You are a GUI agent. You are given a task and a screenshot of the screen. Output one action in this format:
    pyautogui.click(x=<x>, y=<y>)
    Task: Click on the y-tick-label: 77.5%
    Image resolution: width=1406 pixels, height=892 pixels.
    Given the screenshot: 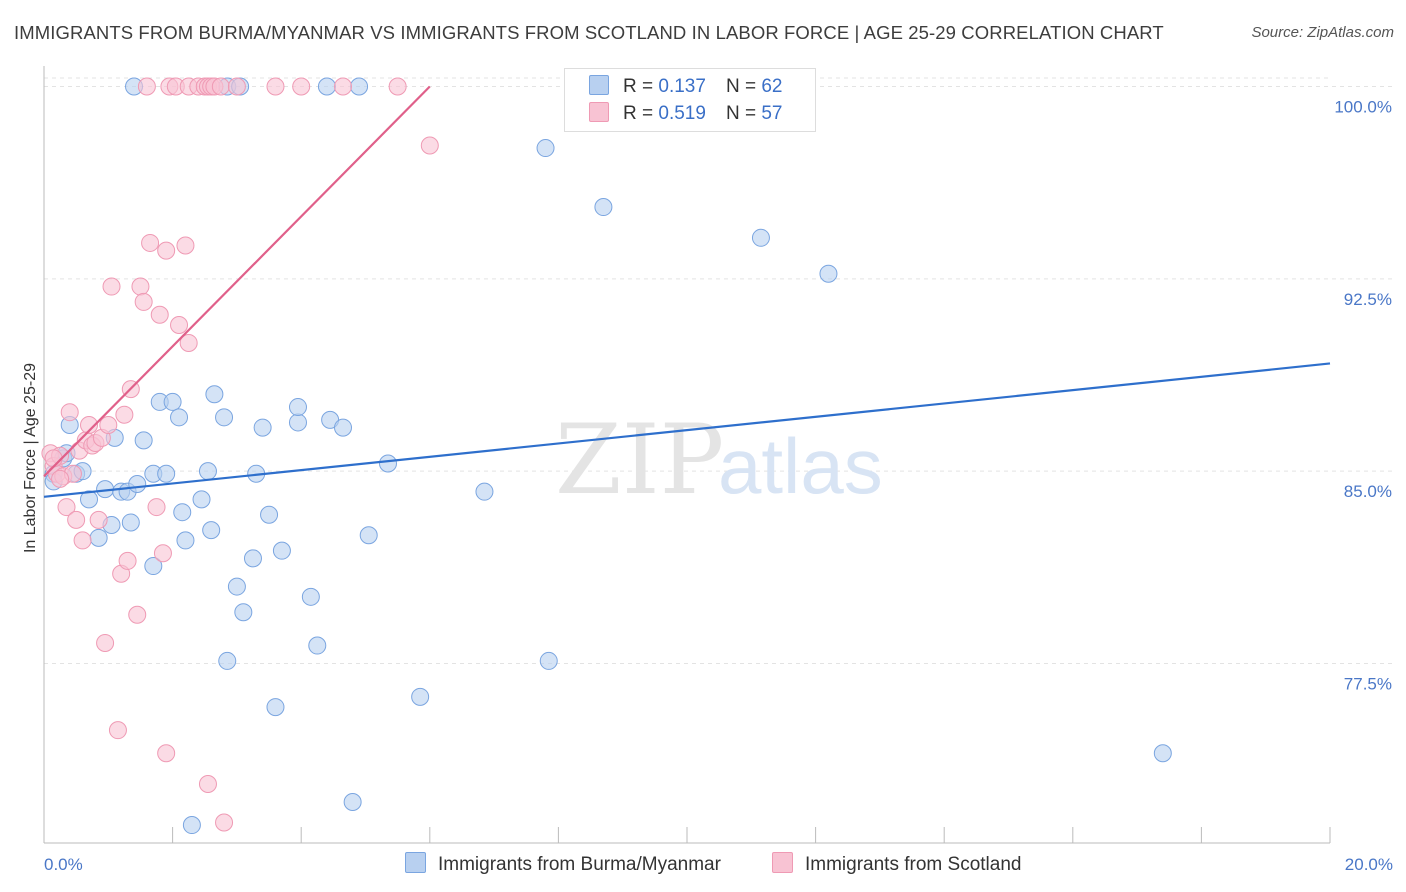 What is the action you would take?
    pyautogui.click(x=1368, y=683)
    